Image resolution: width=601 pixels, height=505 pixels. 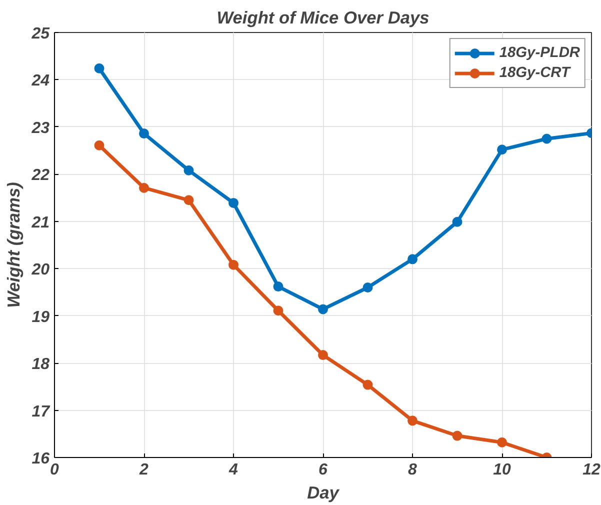 What do you see at coordinates (40, 34) in the screenshot?
I see `y-tick-label: 25` at bounding box center [40, 34].